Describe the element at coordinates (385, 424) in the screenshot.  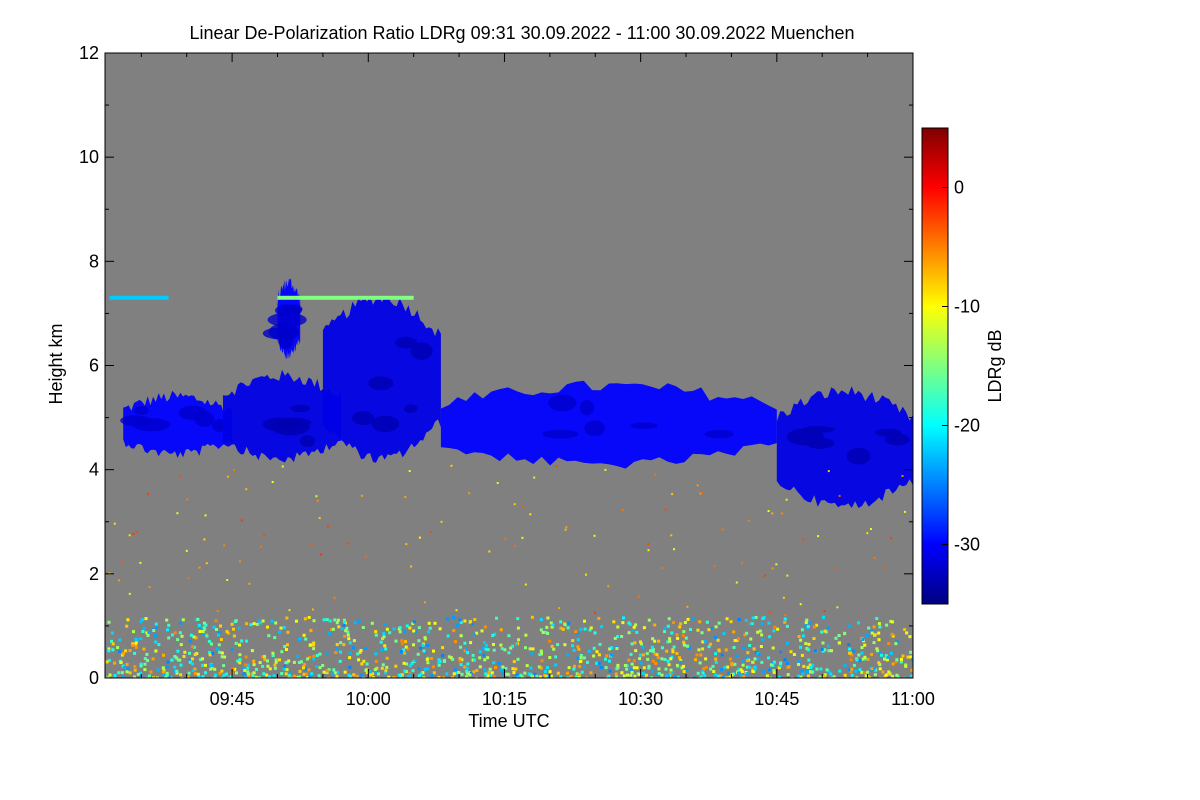
I see `cirrus-main-body-streak` at that location.